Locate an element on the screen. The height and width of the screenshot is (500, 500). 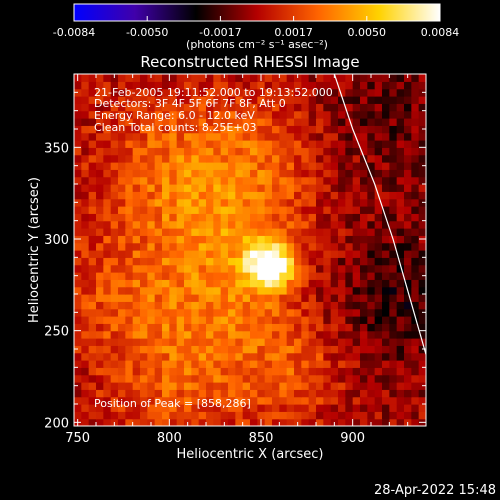
x-tick-label: 900 is located at coordinates (352, 438).